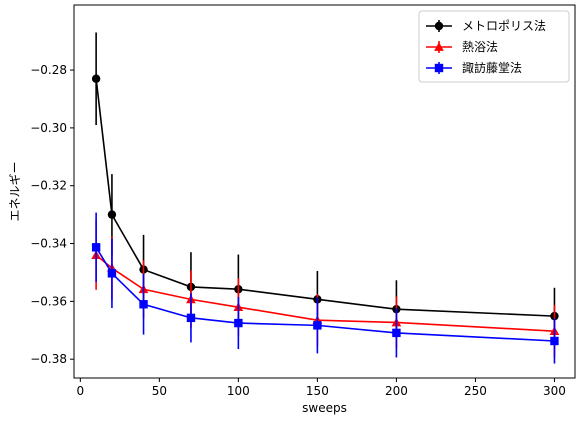  What do you see at coordinates (475, 391) in the screenshot?
I see `x-tick-label: 250` at bounding box center [475, 391].